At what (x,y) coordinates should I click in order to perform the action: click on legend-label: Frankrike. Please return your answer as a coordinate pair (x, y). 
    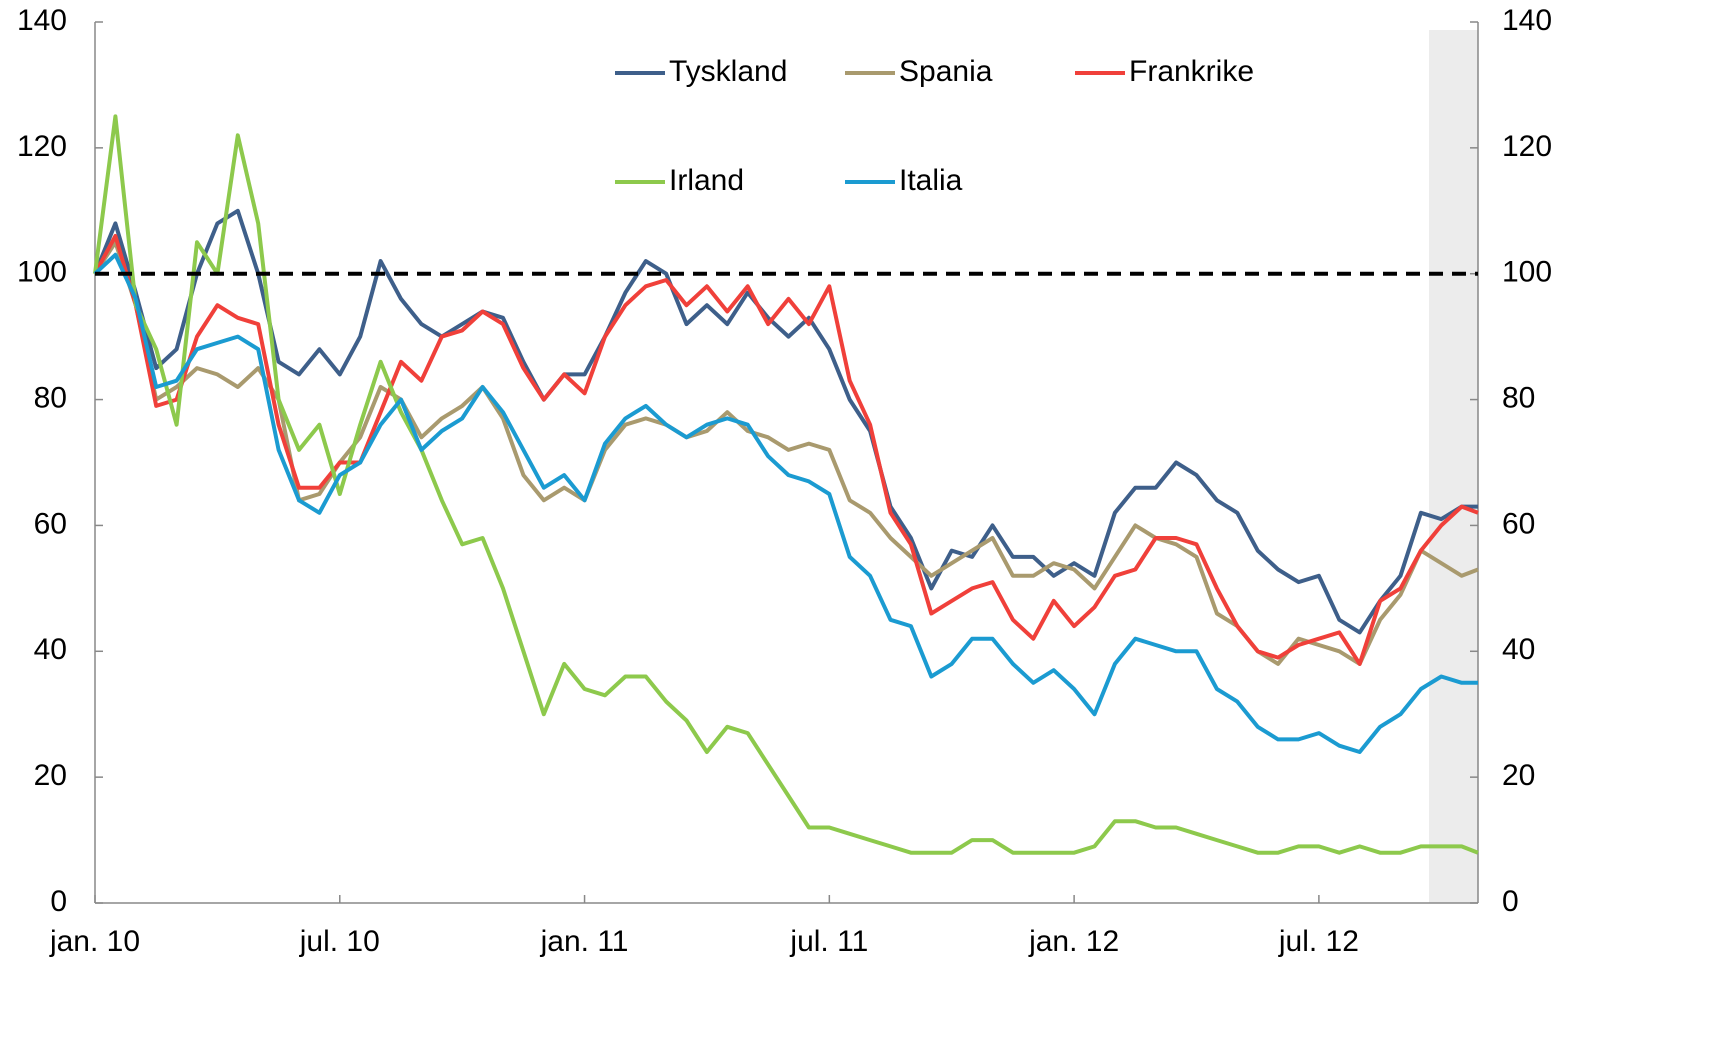
    Looking at the image, I should click on (1191, 71).